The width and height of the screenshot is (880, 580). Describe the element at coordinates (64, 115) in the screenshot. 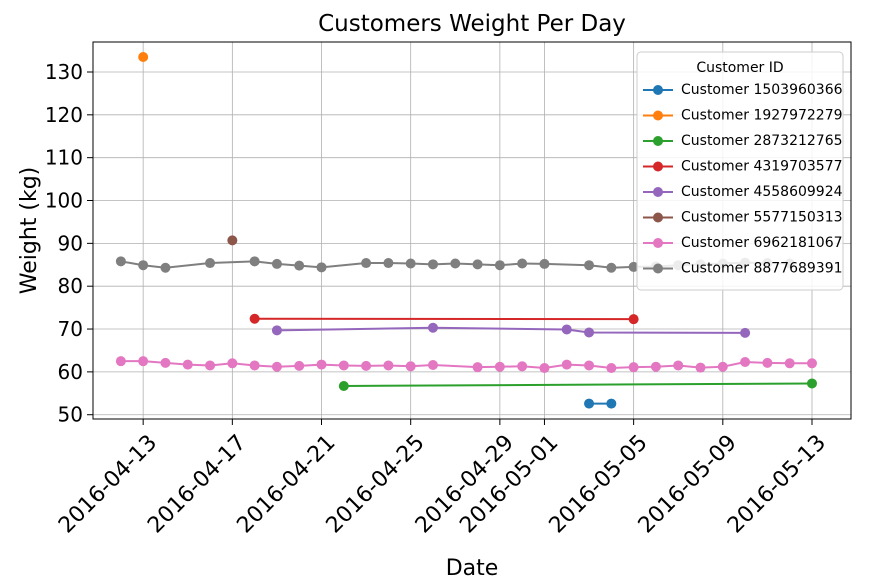

I see `y-tick-label: 120` at that location.